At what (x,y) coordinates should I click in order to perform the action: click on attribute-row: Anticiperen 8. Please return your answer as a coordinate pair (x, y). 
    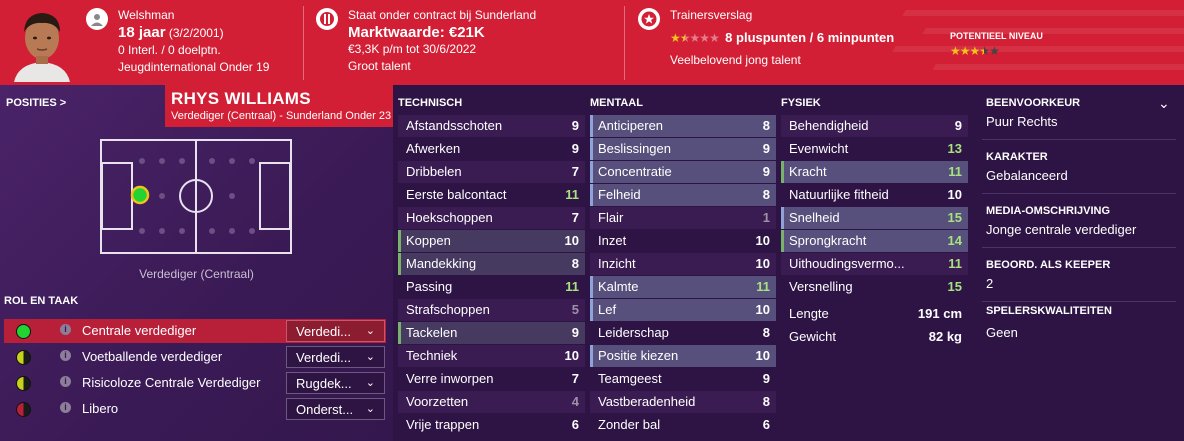
    Looking at the image, I should click on (683, 126).